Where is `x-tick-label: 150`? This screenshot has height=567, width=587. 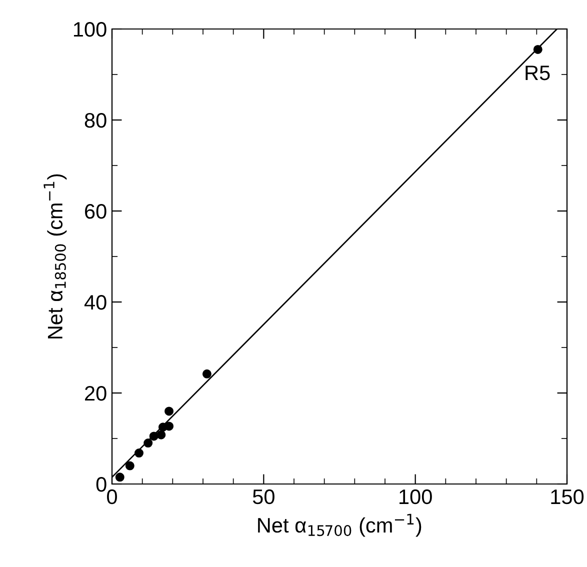
x-tick-label: 150 is located at coordinates (567, 496).